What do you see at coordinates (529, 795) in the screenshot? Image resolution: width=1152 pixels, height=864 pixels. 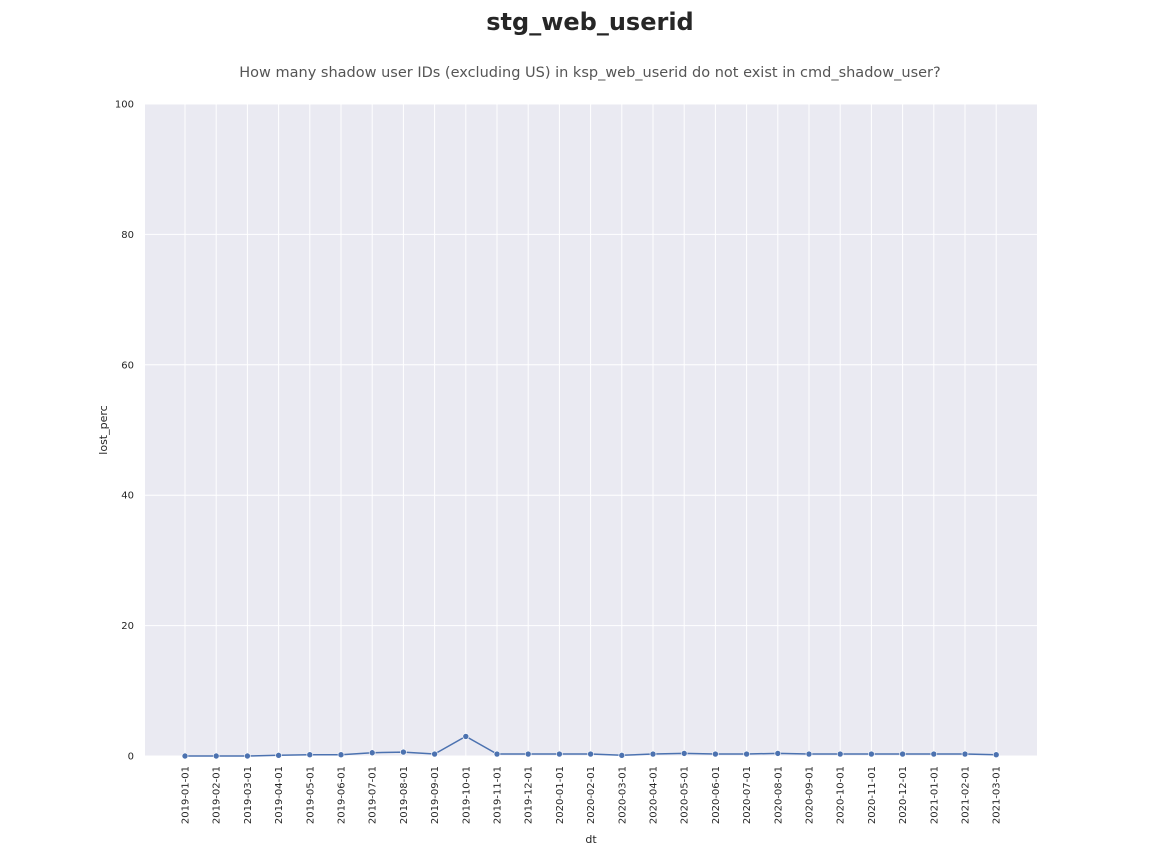 I see `x-tick-label: 2019-12-01` at bounding box center [529, 795].